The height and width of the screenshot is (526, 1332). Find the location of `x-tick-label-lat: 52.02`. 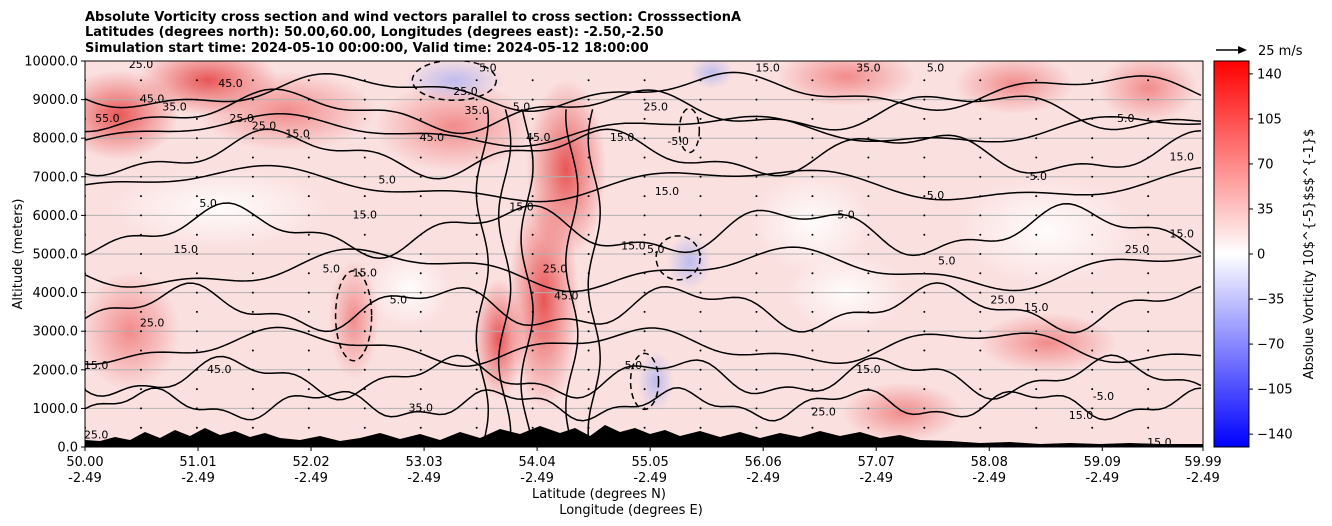

x-tick-label-lat: 52.02 is located at coordinates (310, 462).